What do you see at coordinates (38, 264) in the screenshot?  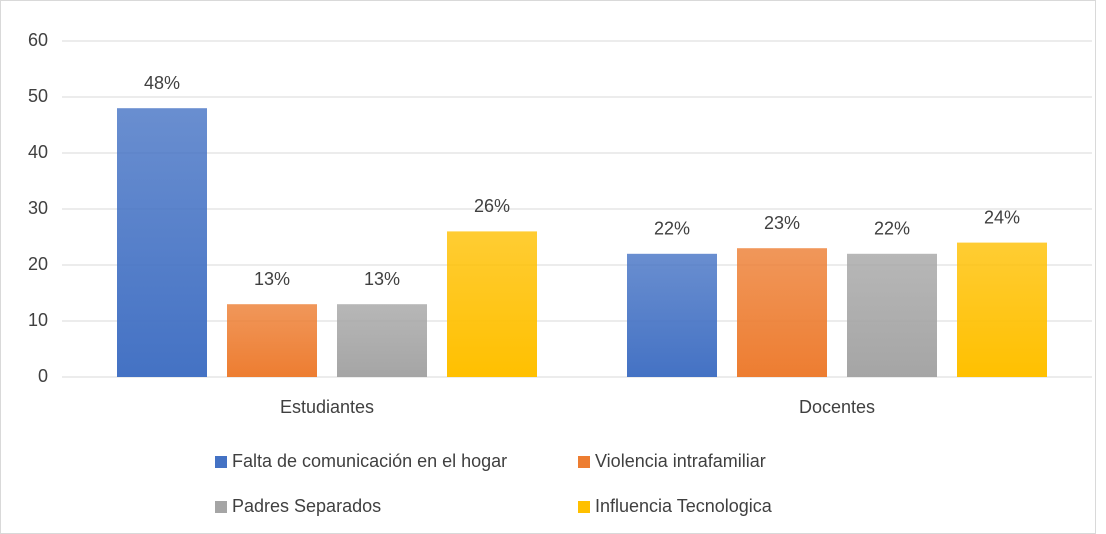 I see `y-tick-label: 20` at bounding box center [38, 264].